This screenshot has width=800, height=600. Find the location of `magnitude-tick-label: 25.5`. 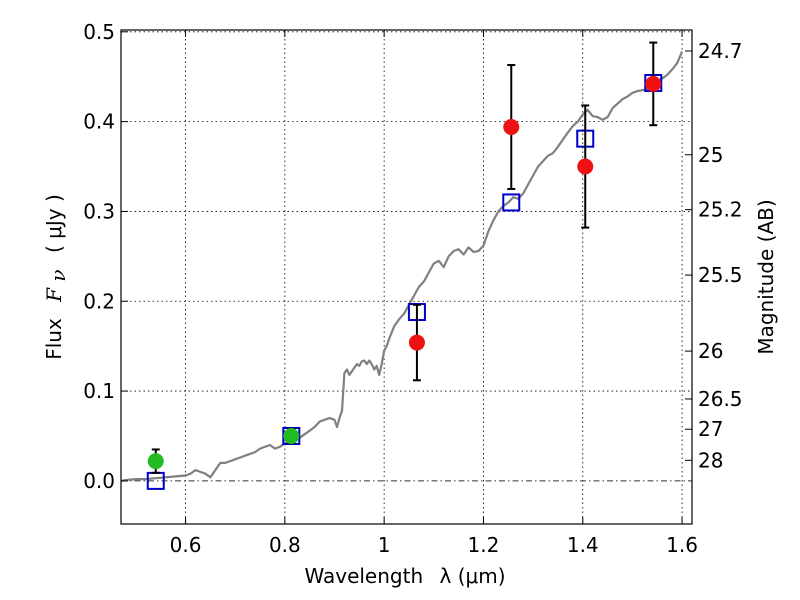

magnitude-tick-label: 25.5 is located at coordinates (720, 275).